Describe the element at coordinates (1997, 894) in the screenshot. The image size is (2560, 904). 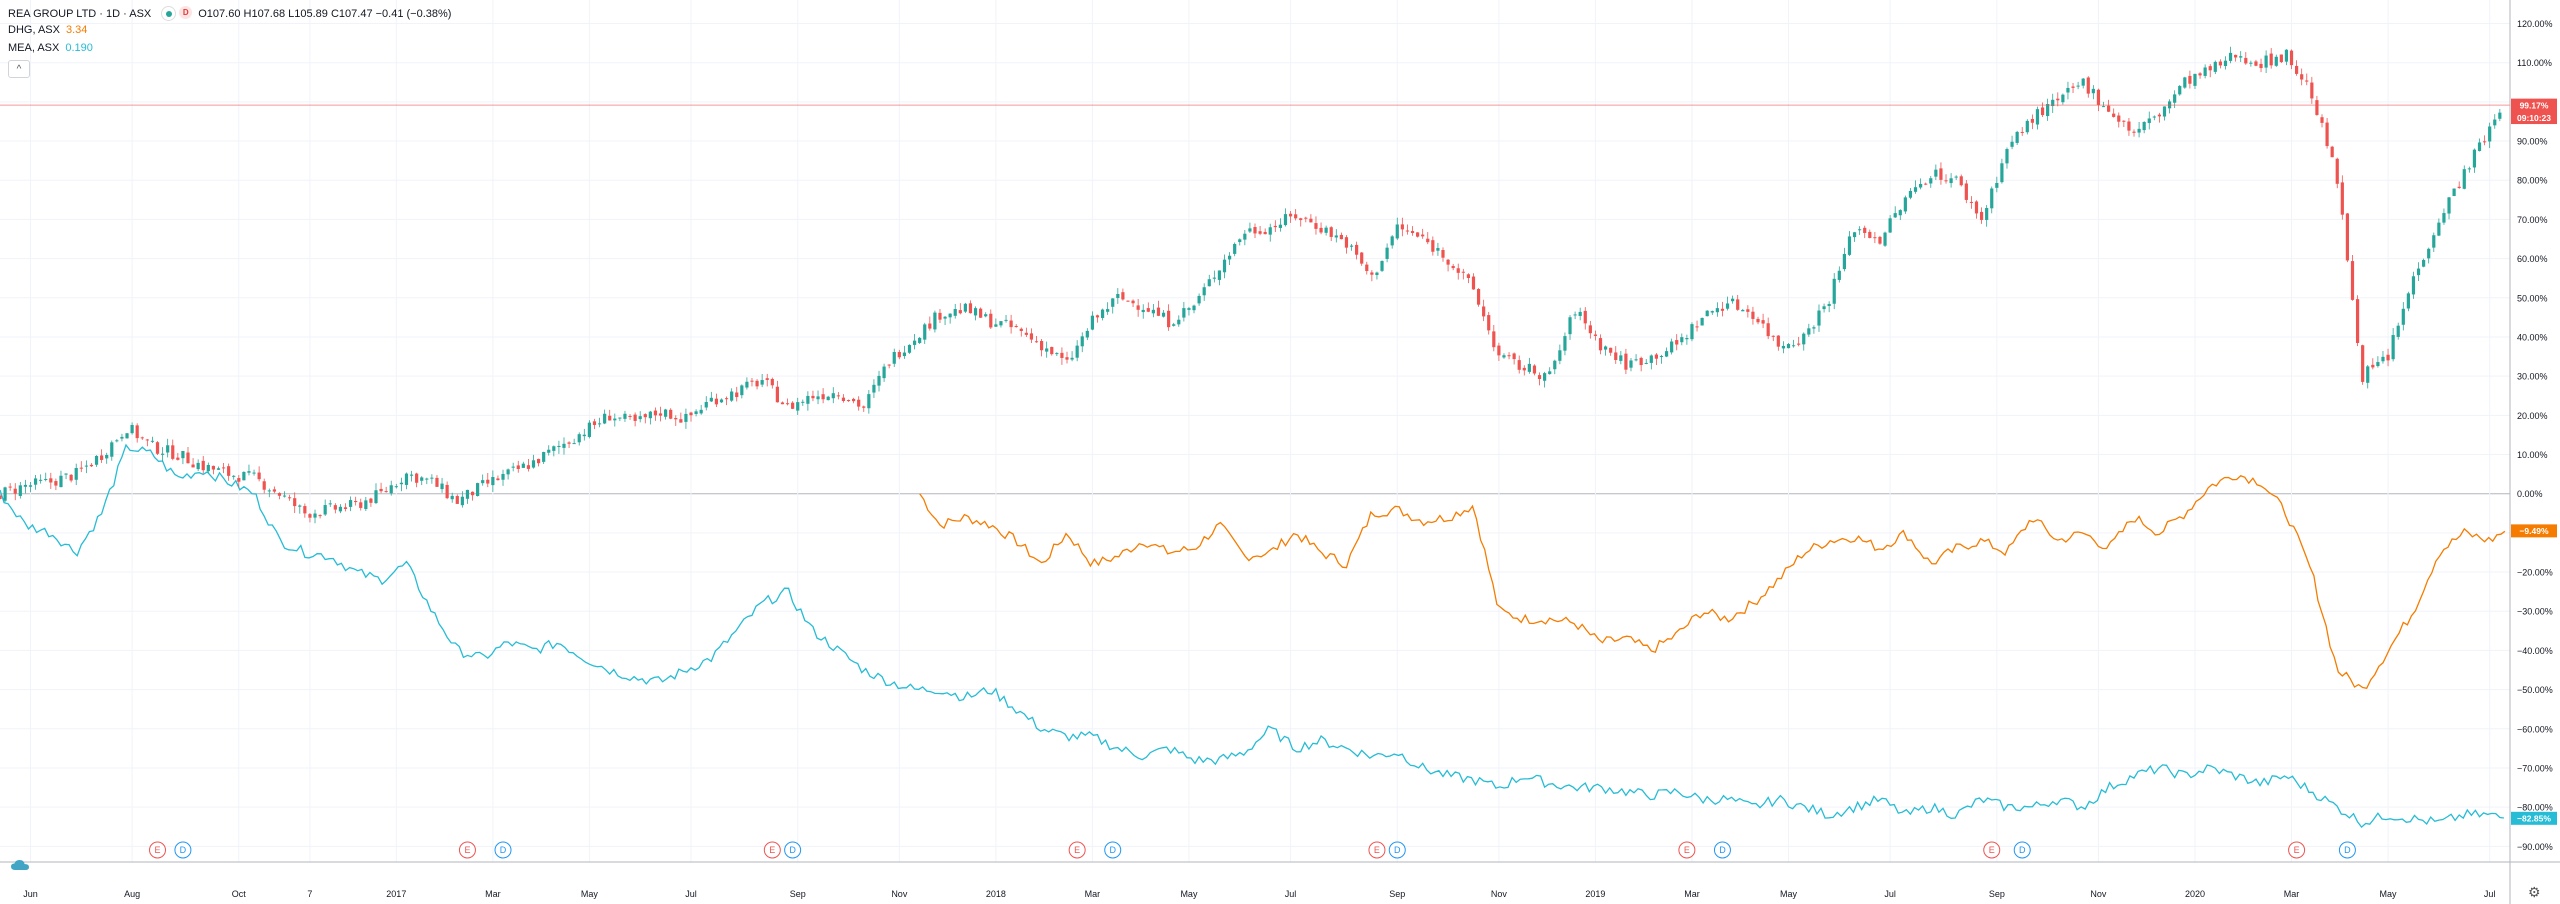
I see `x-tick-label: Sep` at that location.